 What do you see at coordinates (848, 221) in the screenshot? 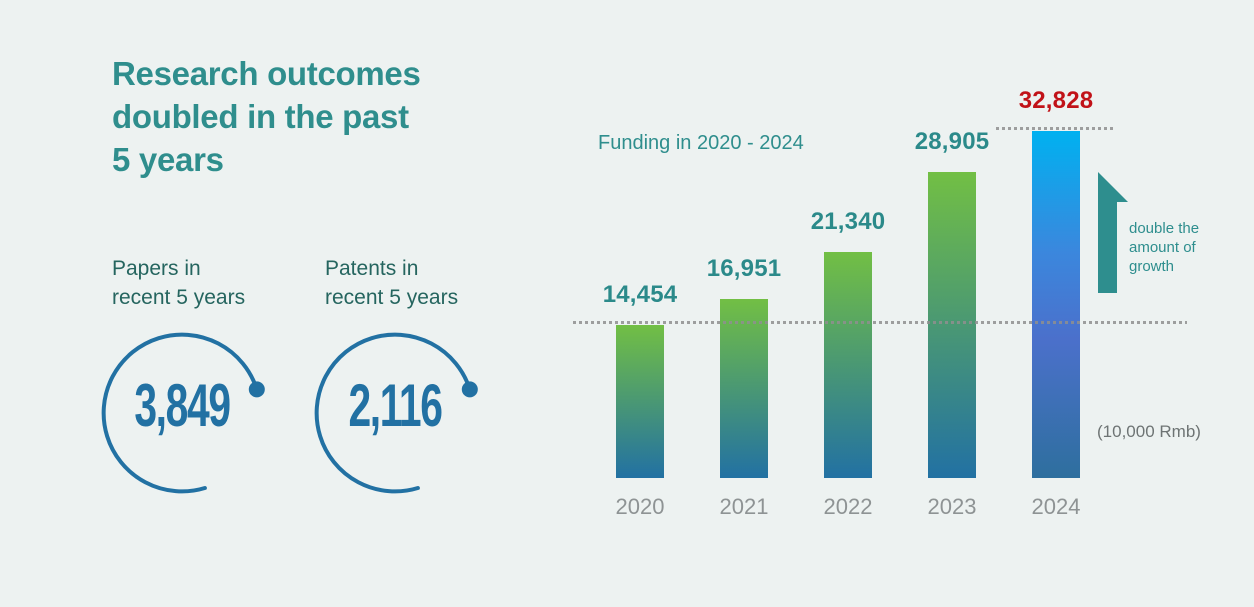
I see `value-label-2022: 21,340` at bounding box center [848, 221].